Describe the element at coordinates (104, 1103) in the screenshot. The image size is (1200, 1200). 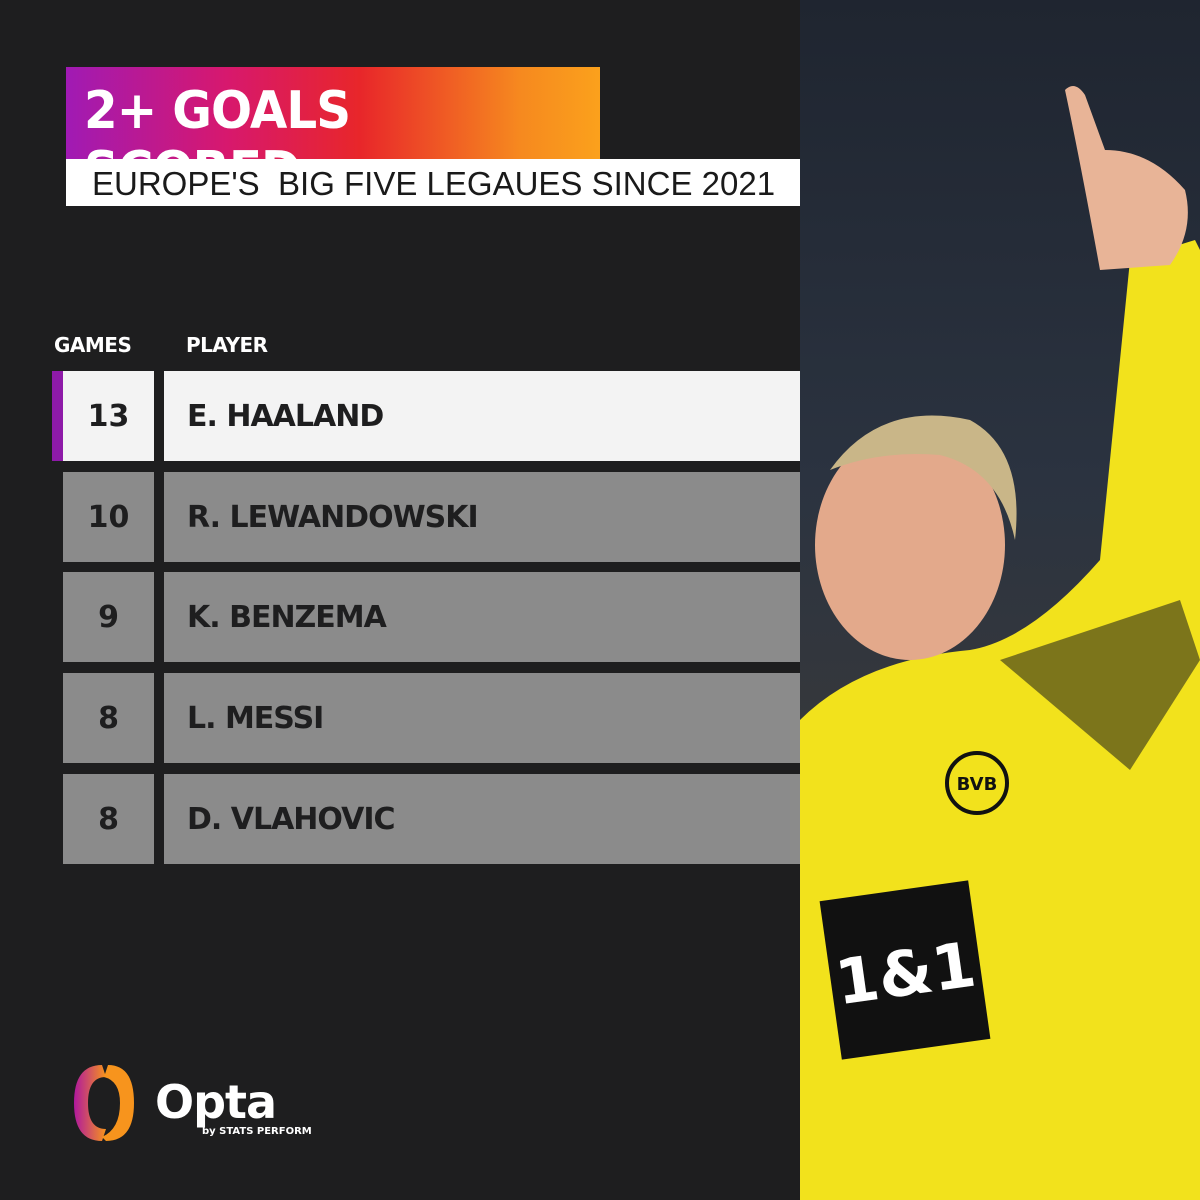
I see `opta-logo-icon` at that location.